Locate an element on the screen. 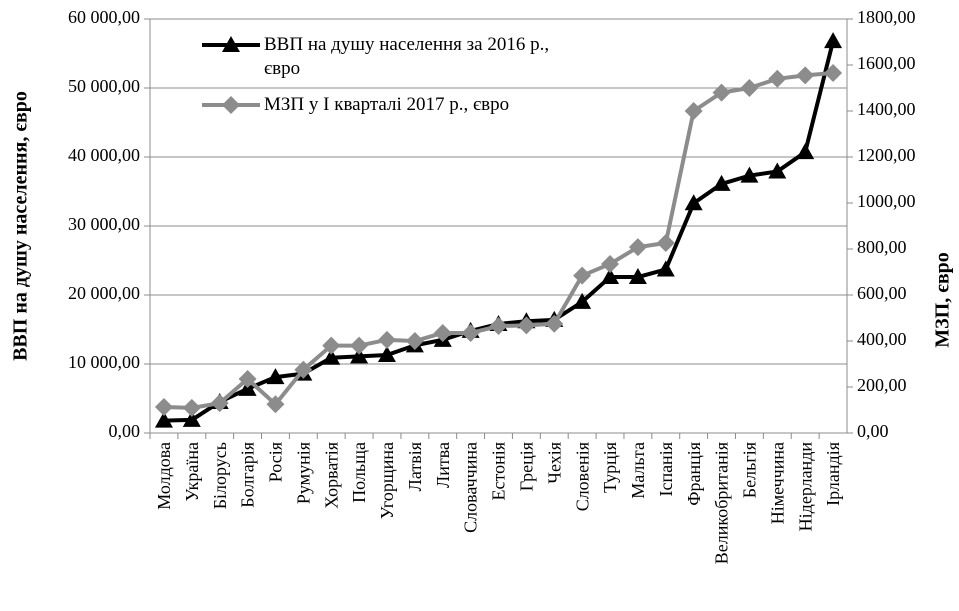 The height and width of the screenshot is (611, 959). x-tick-label: Польща is located at coordinates (359, 472).